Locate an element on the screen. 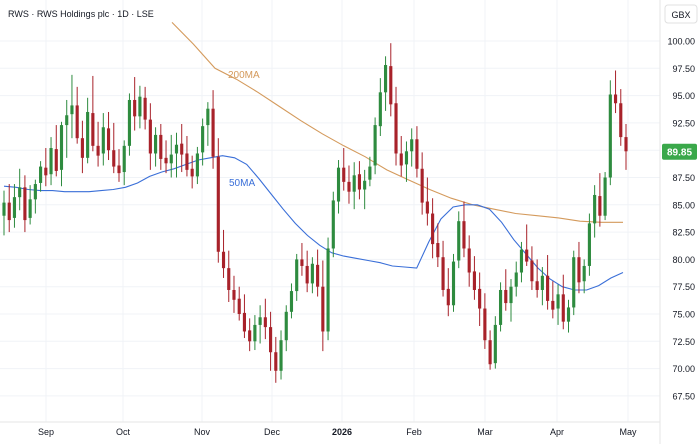 Image resolution: width=700 pixels, height=444 pixels. x-tick-label: Oct is located at coordinates (123, 432).